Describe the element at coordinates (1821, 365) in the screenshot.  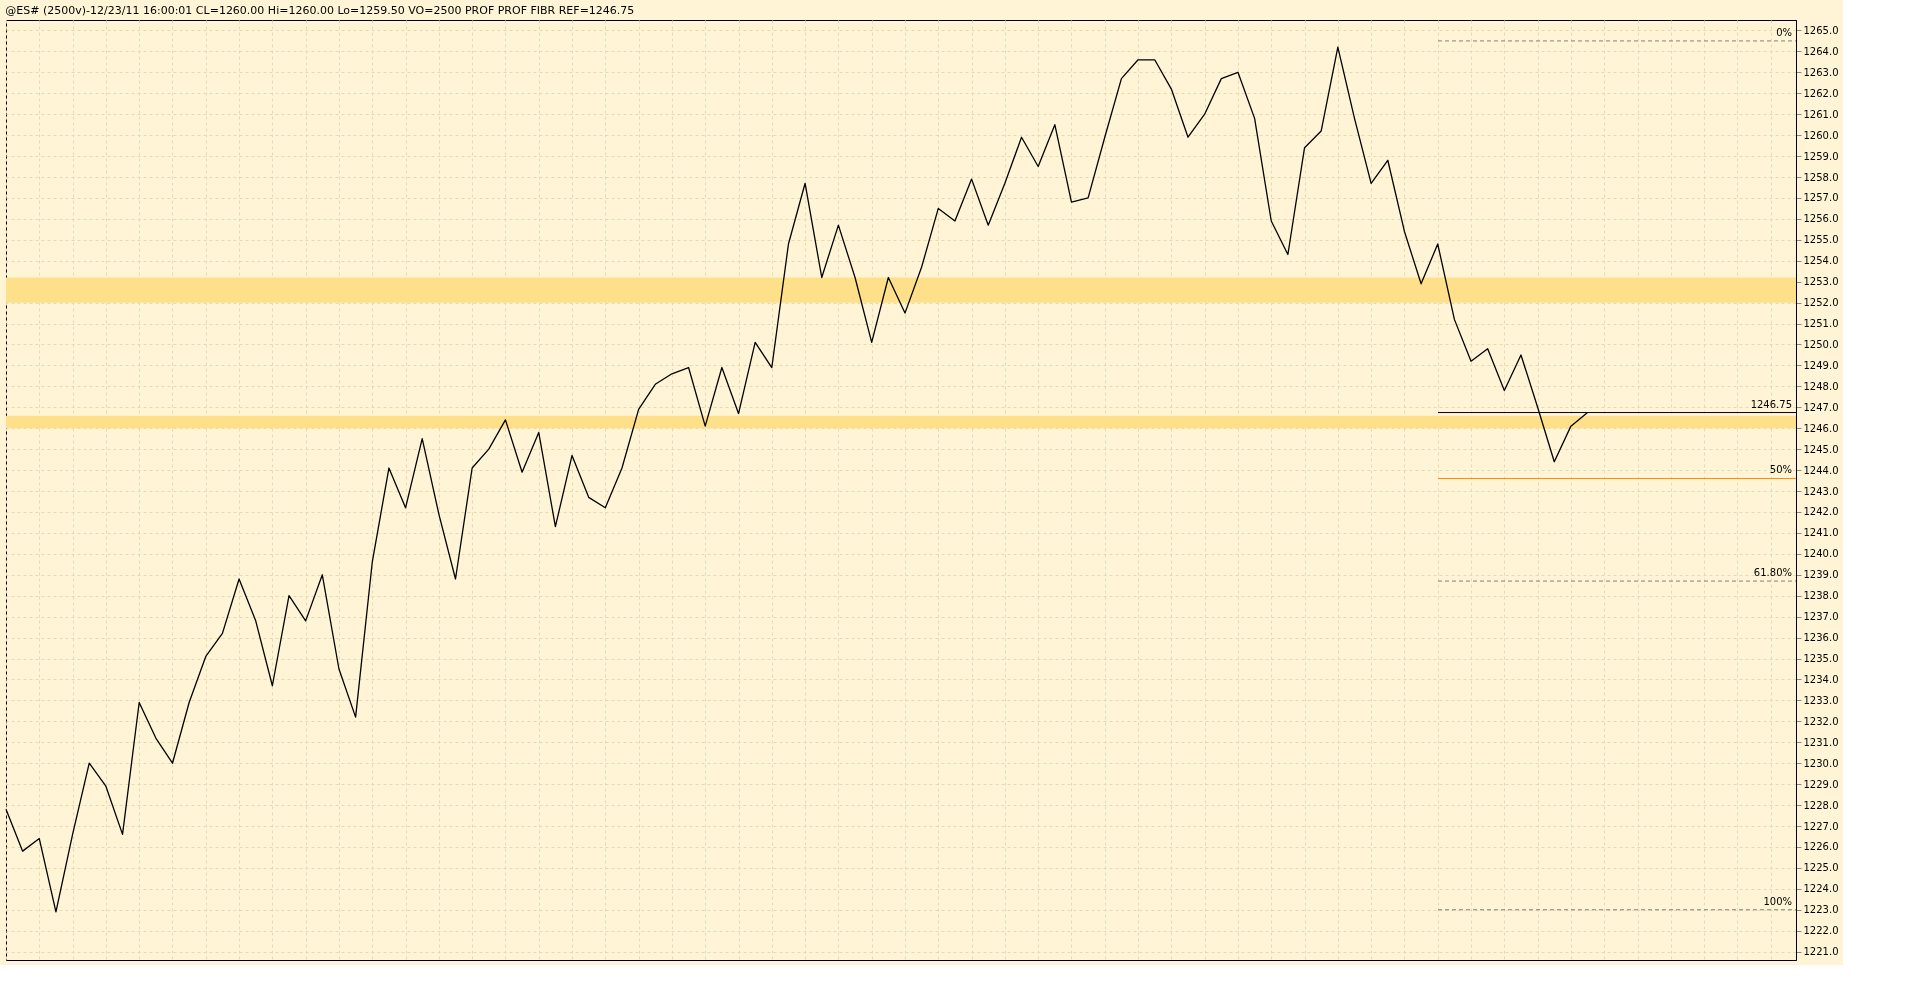
I see `y-tick-label: 1249.0` at that location.